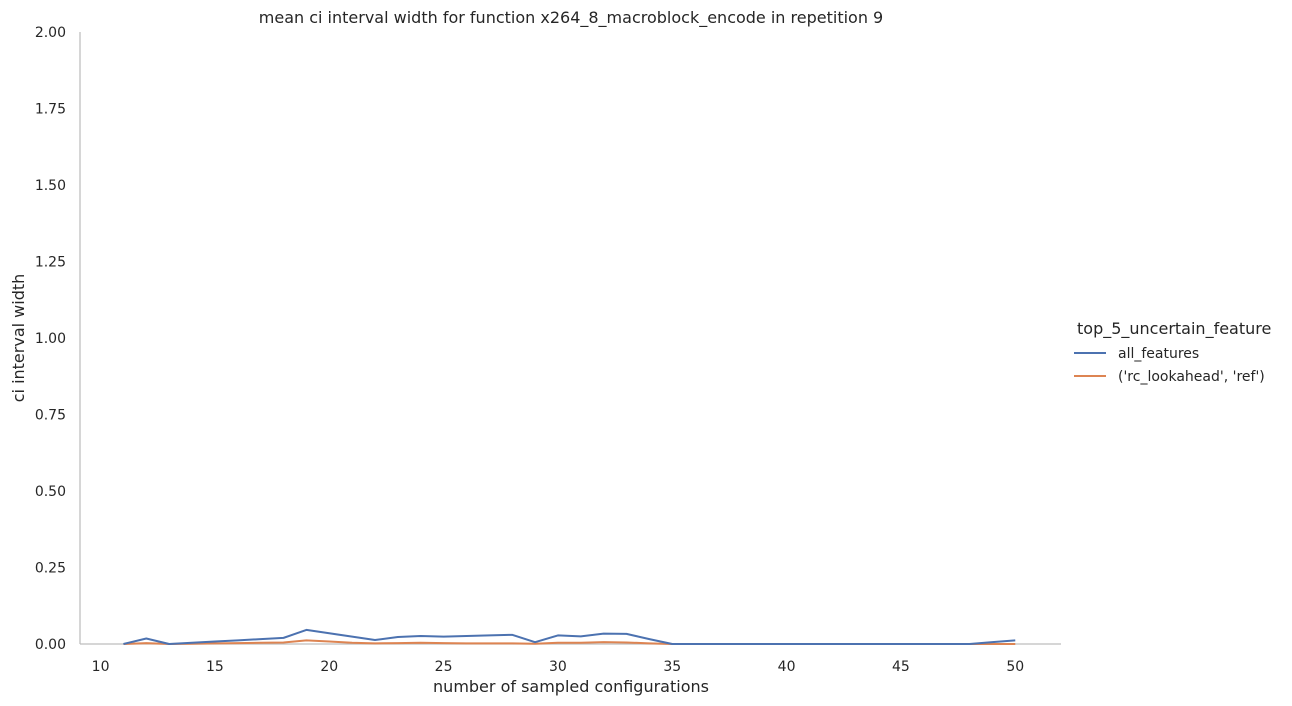 The height and width of the screenshot is (706, 1292). I want to click on x-tick-label: 20, so click(329, 667).